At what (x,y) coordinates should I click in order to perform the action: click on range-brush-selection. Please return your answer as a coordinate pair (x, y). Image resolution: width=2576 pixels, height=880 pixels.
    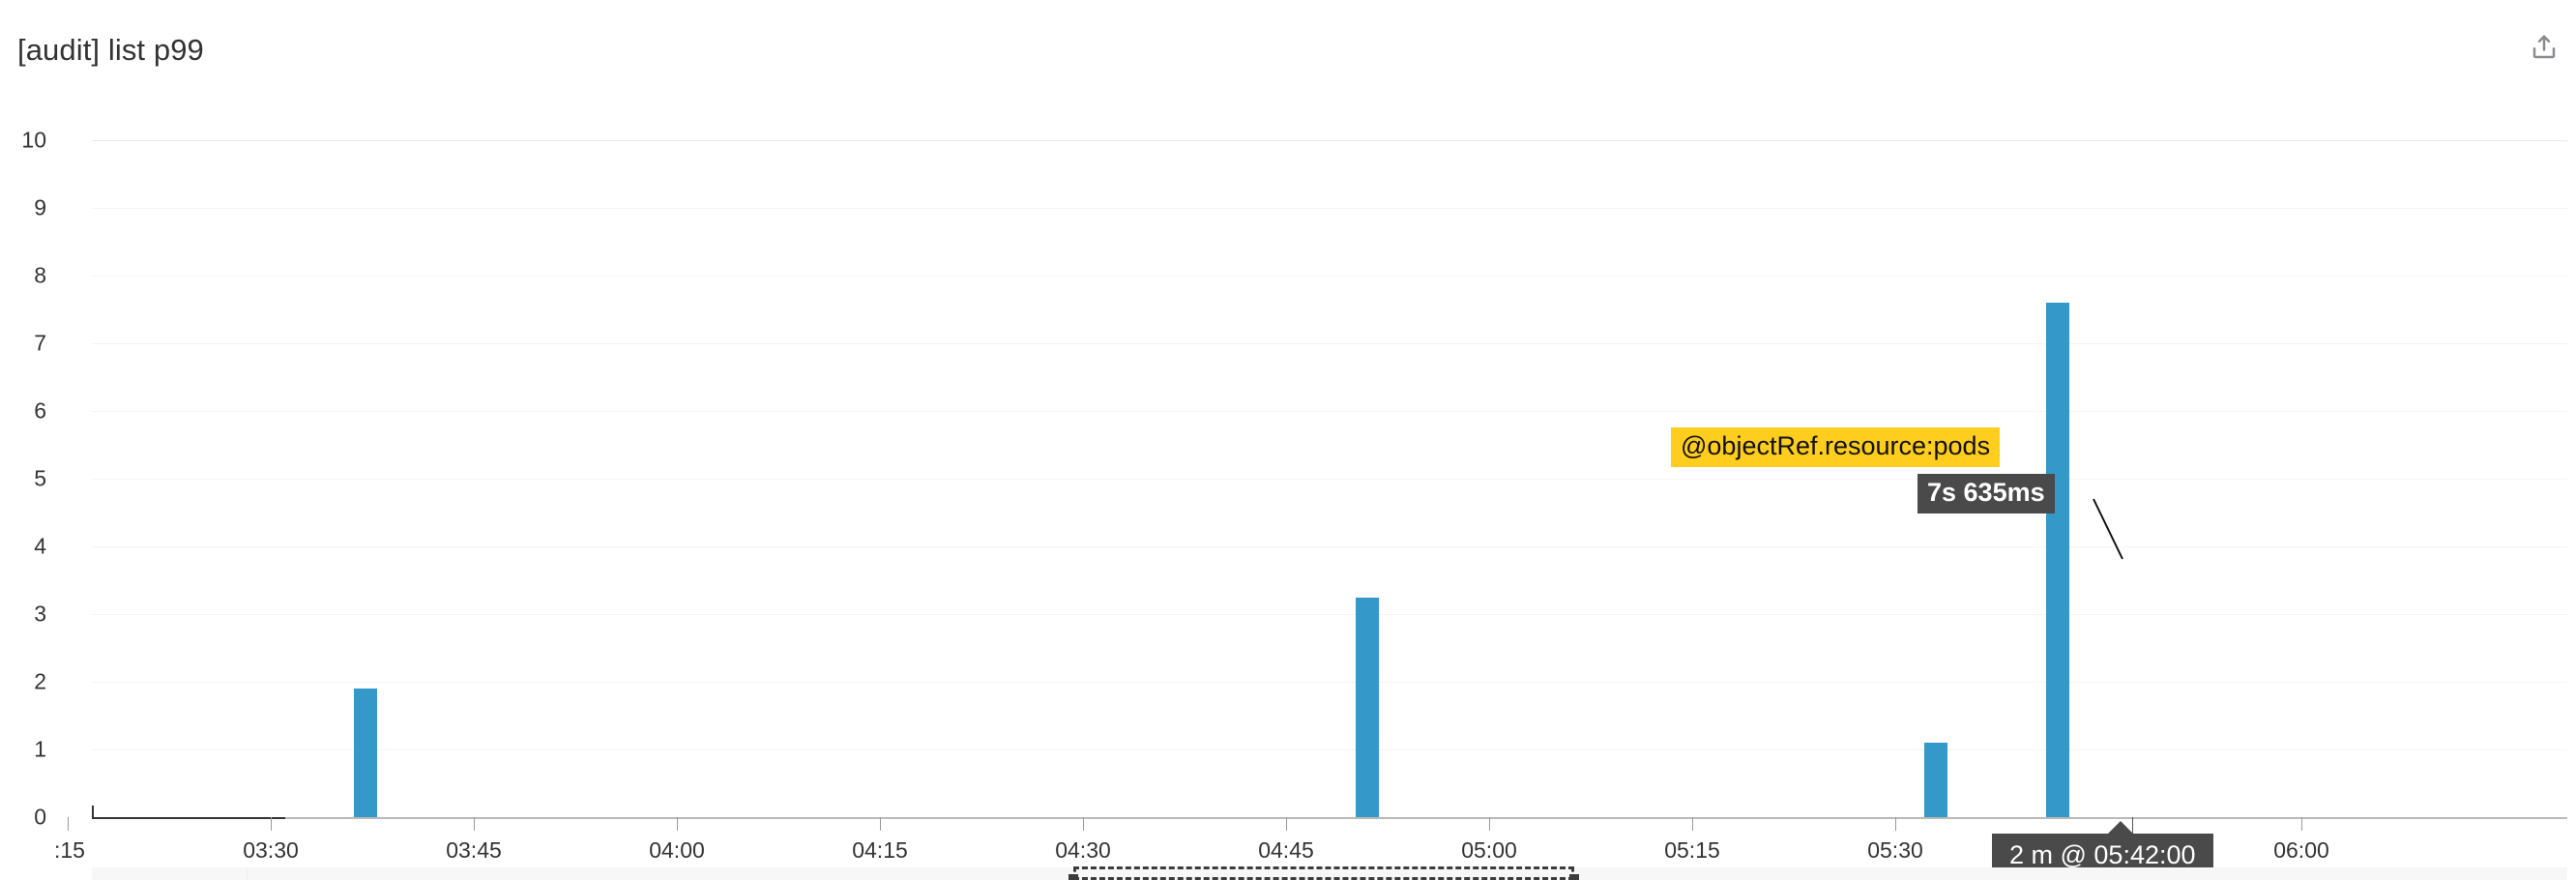
    Looking at the image, I should click on (1323, 873).